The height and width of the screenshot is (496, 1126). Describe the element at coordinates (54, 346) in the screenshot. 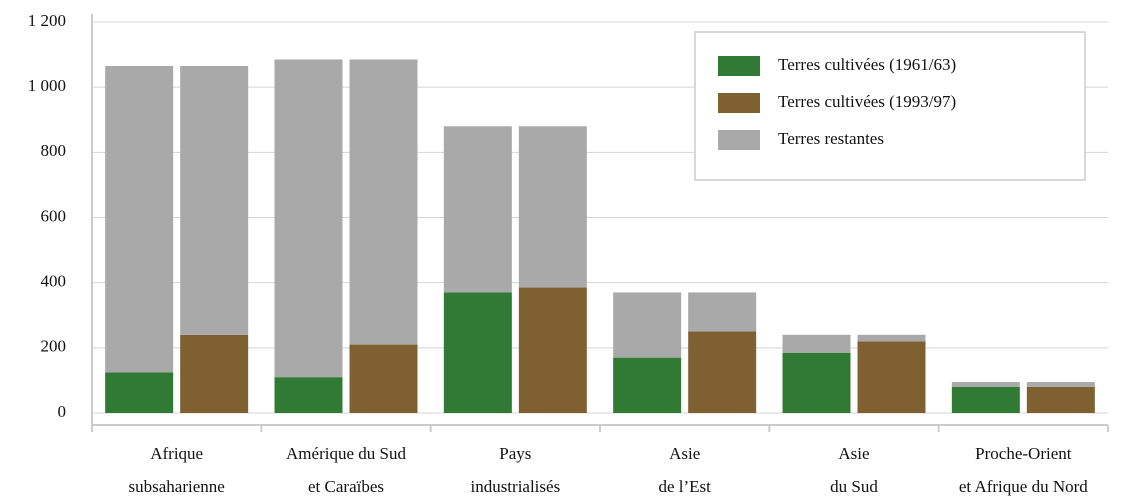

I see `y-tick-label: 200` at that location.